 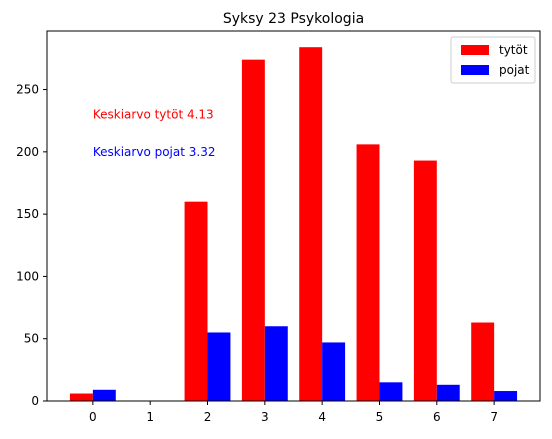 What do you see at coordinates (380, 417) in the screenshot?
I see `x-tick-label: 5` at bounding box center [380, 417].